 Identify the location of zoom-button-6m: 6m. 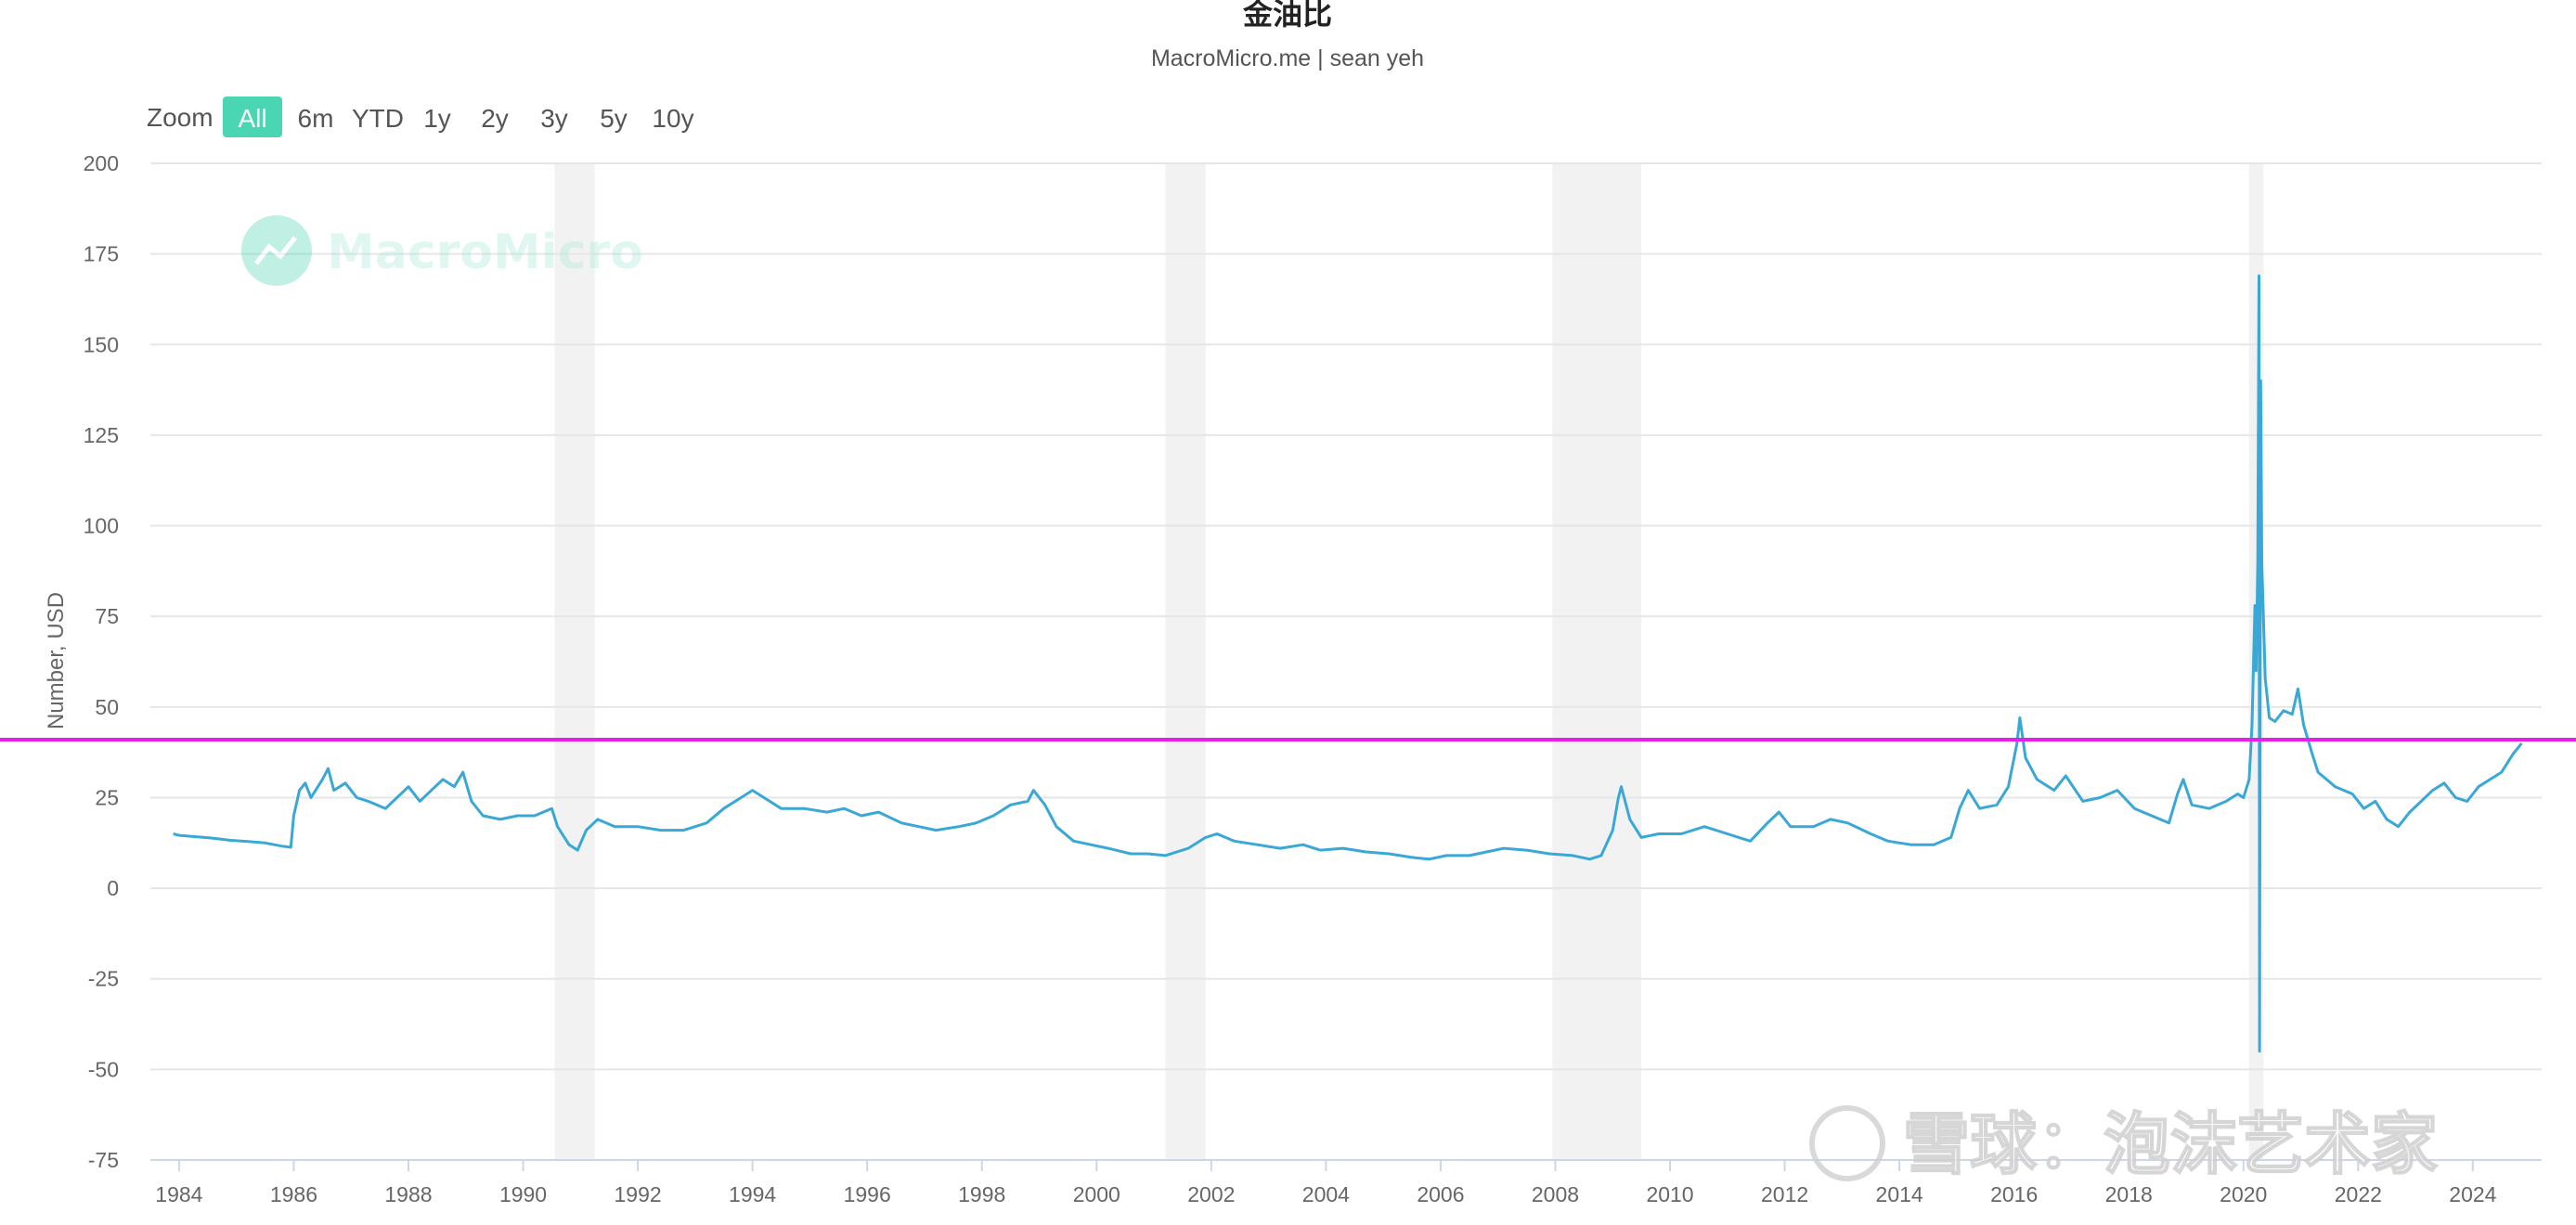
(316, 117).